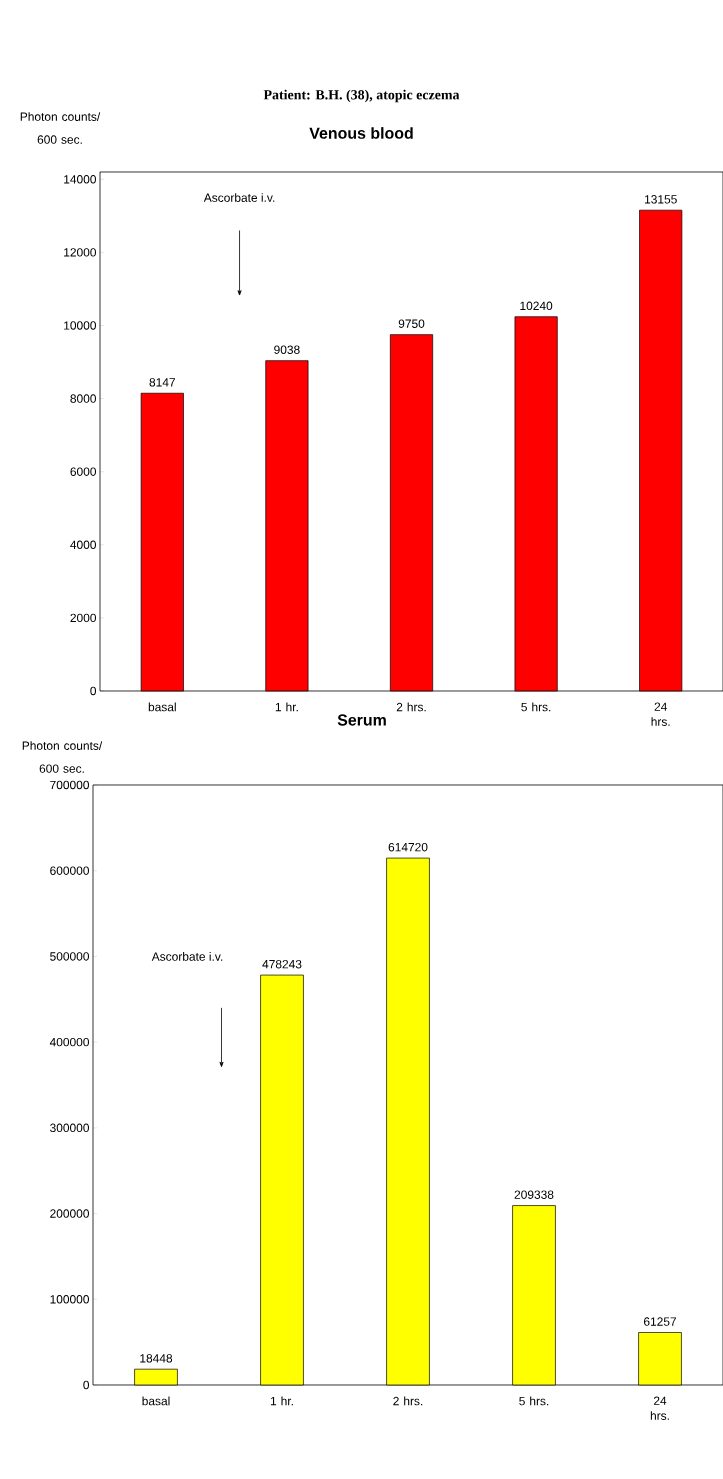  What do you see at coordinates (70, 1299) in the screenshot?
I see `y-tick-label: 100000` at bounding box center [70, 1299].